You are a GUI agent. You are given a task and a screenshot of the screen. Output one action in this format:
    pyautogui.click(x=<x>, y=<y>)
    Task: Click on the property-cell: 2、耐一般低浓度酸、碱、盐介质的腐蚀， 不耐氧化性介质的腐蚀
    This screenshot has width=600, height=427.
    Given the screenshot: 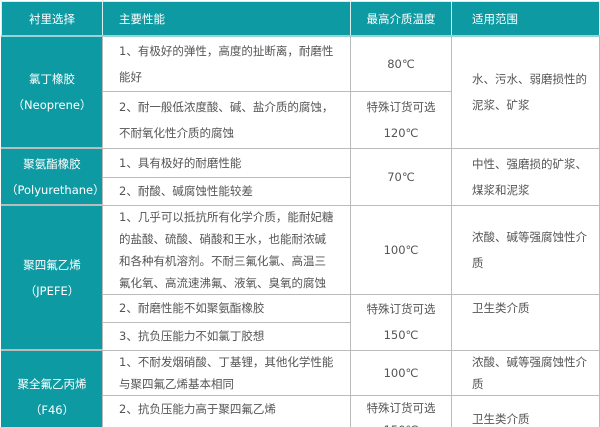 What is the action you would take?
    pyautogui.click(x=226, y=119)
    